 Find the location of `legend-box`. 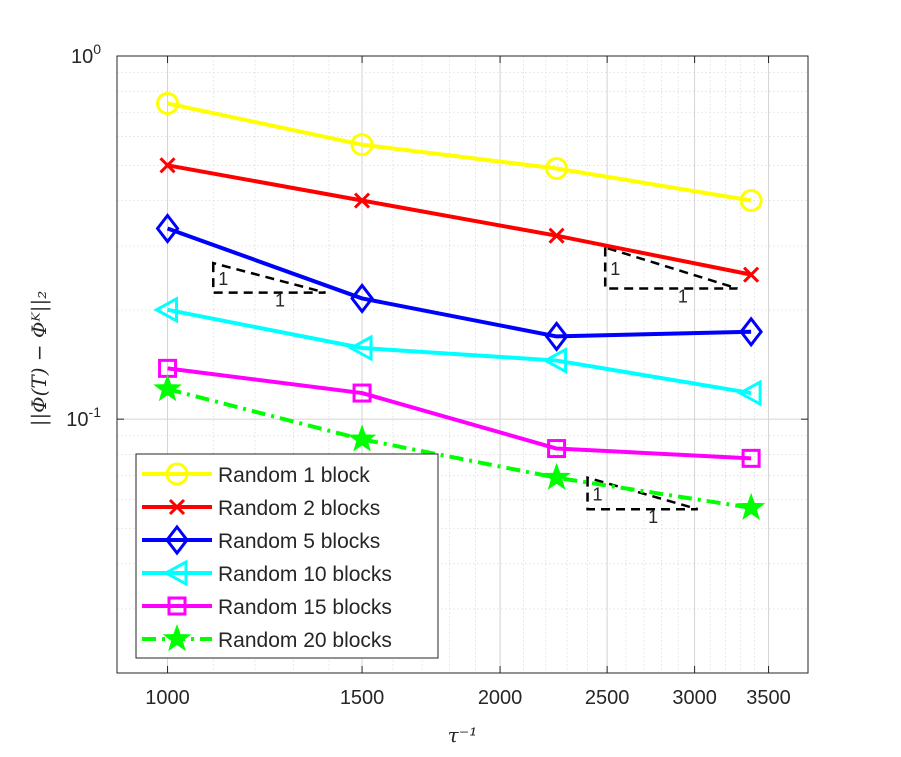

legend-box is located at coordinates (287, 556).